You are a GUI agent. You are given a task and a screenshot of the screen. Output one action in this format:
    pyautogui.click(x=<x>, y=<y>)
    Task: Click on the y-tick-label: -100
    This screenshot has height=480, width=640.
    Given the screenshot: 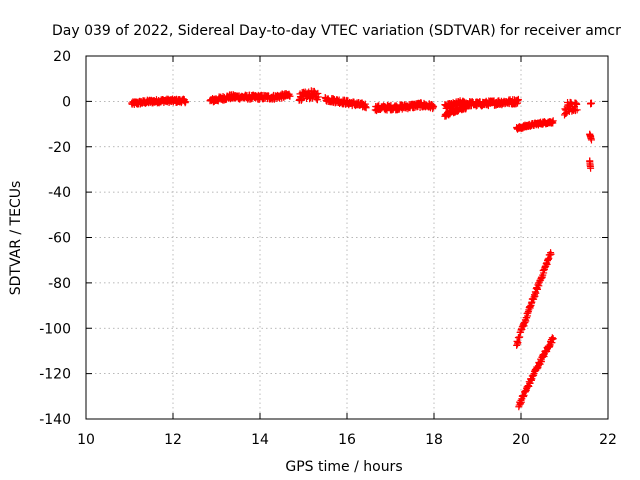 What is the action you would take?
    pyautogui.click(x=55, y=329)
    